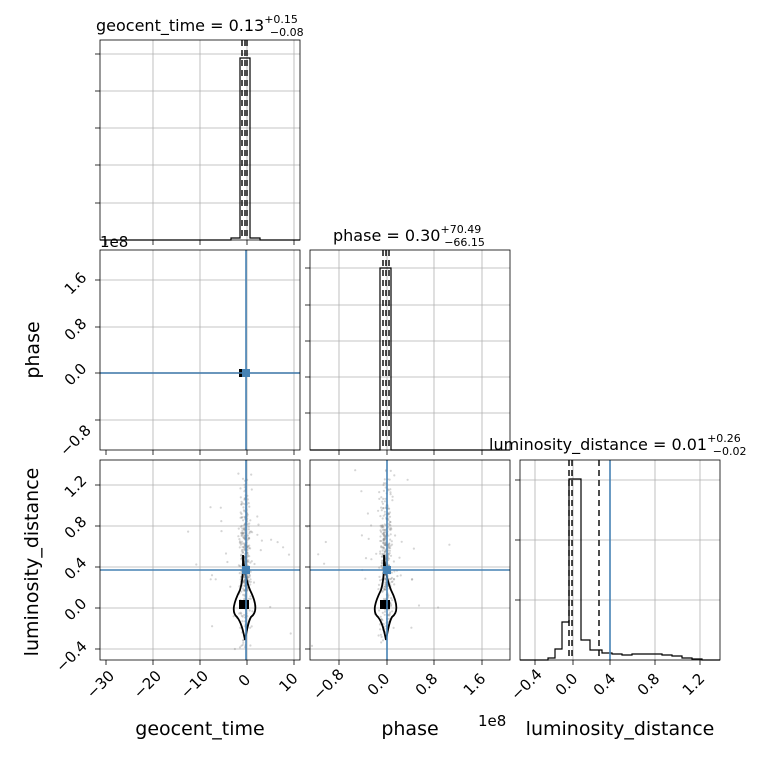 Image resolution: width=760 pixels, height=760 pixels. Describe the element at coordinates (649, 685) in the screenshot. I see `xtick-label: 0.8` at that location.